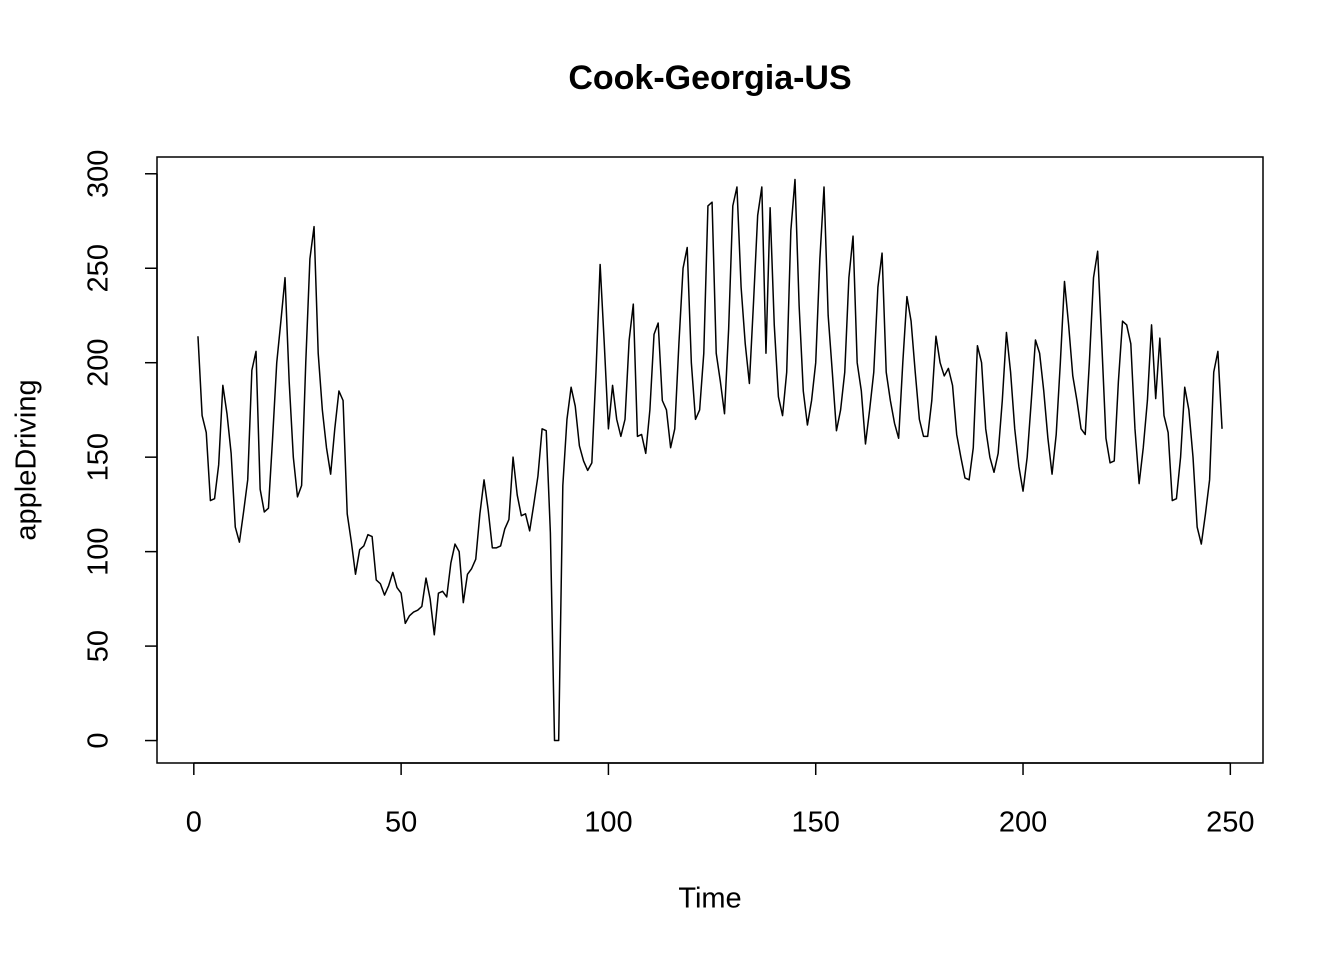 The width and height of the screenshot is (1344, 960). Describe the element at coordinates (709, 78) in the screenshot. I see `chart-title: Cook-Georgia-US` at that location.